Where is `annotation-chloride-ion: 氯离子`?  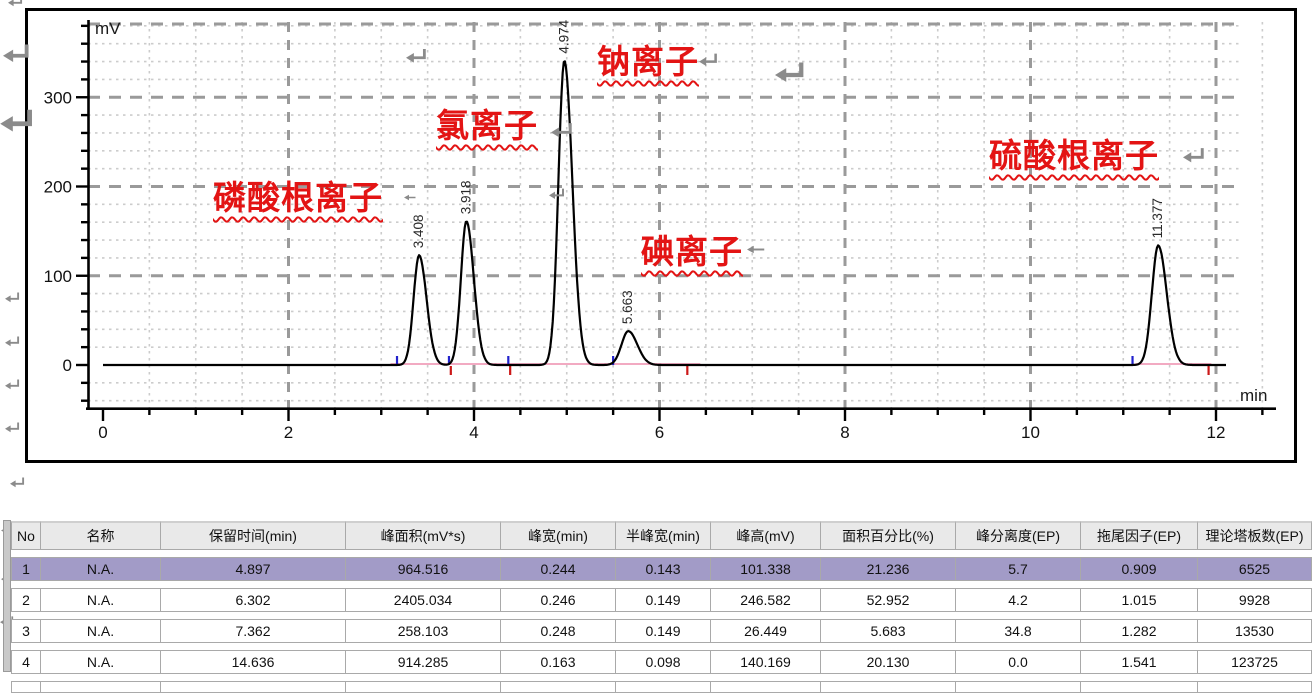
annotation-chloride-ion: 氯离子 is located at coordinates (487, 125).